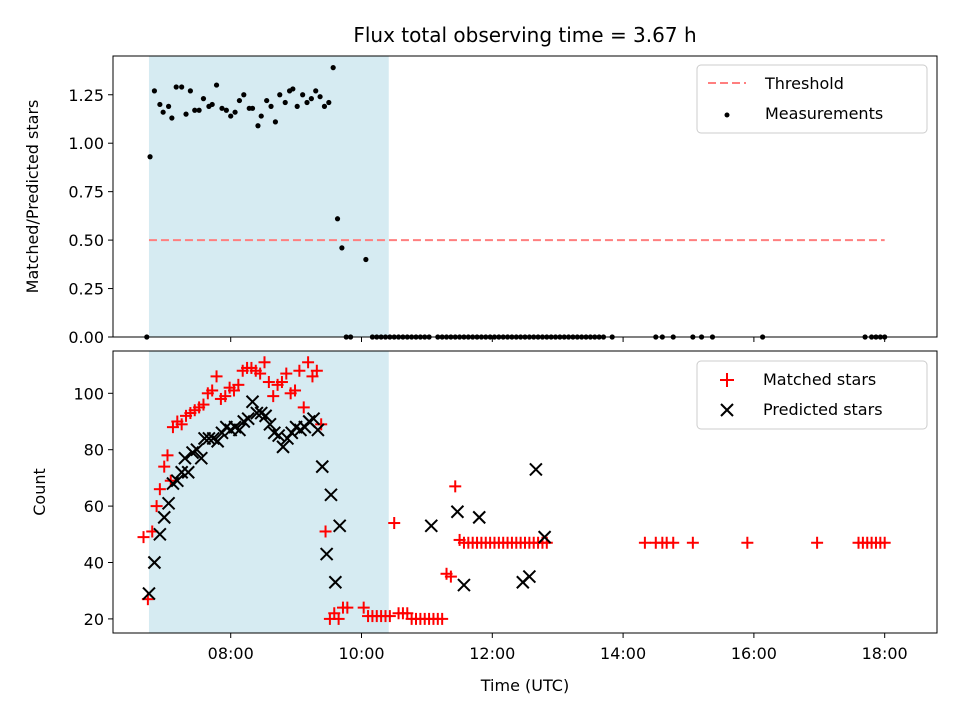 This screenshot has height=720, width=960. Describe the element at coordinates (86, 289) in the screenshot. I see `y-tick-label: 0.25` at that location.